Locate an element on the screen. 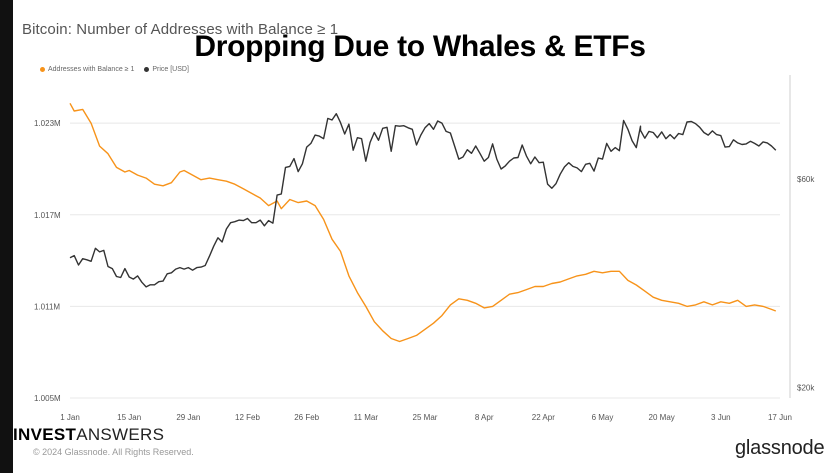  copyright-text: © 2024 Glassnode. All Rights Reserved. is located at coordinates (113, 452).